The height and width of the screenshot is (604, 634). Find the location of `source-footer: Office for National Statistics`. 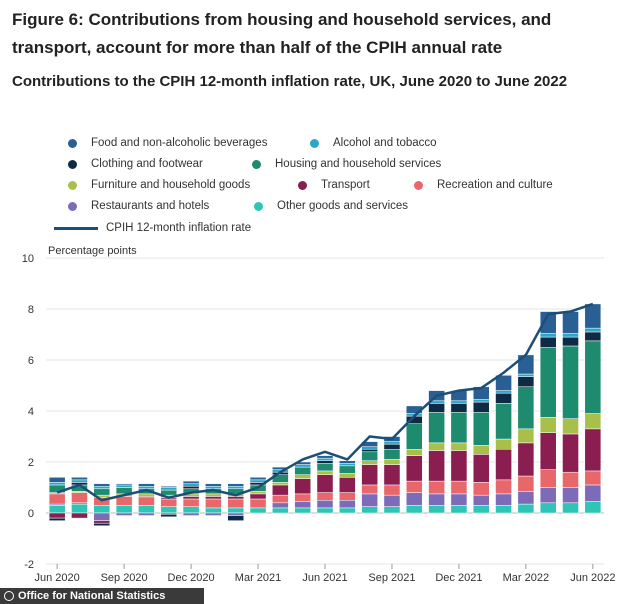

source-footer: Office for National Statistics is located at coordinates (102, 596).